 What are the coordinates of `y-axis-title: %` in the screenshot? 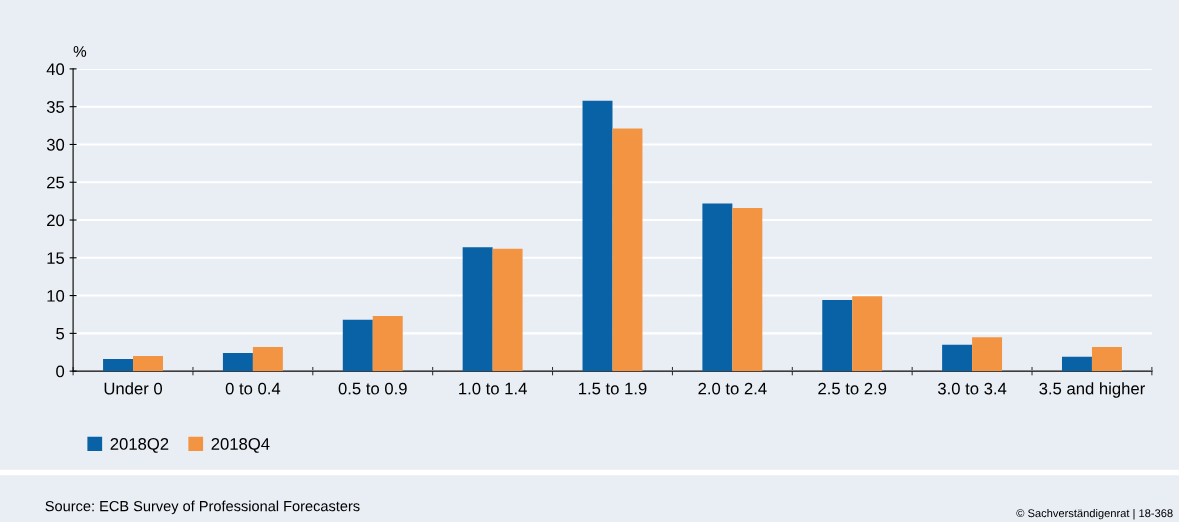 It's located at (80, 51).